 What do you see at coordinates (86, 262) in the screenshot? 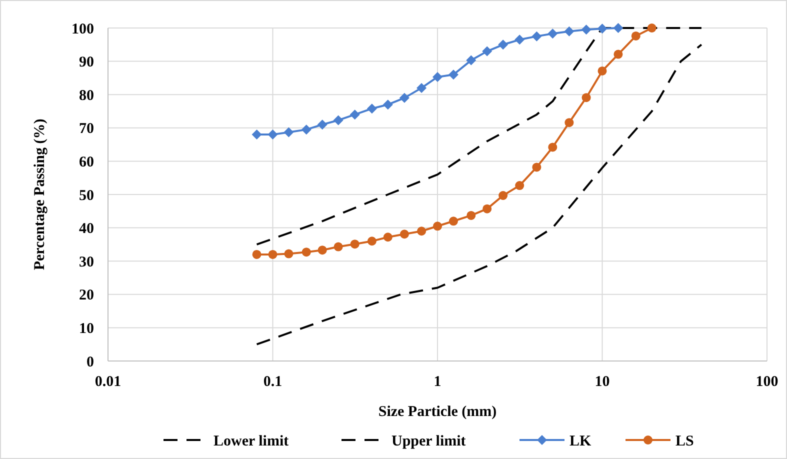
I see `y-tick-label: 30` at bounding box center [86, 262].